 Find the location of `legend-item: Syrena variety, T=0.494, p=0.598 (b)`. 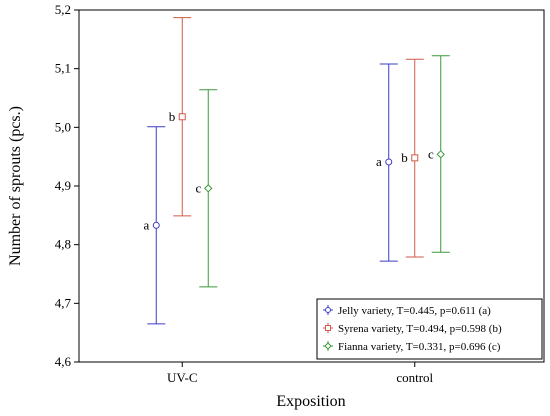

legend-item: Syrena variety, T=0.494, p=0.598 (b) is located at coordinates (412, 329).